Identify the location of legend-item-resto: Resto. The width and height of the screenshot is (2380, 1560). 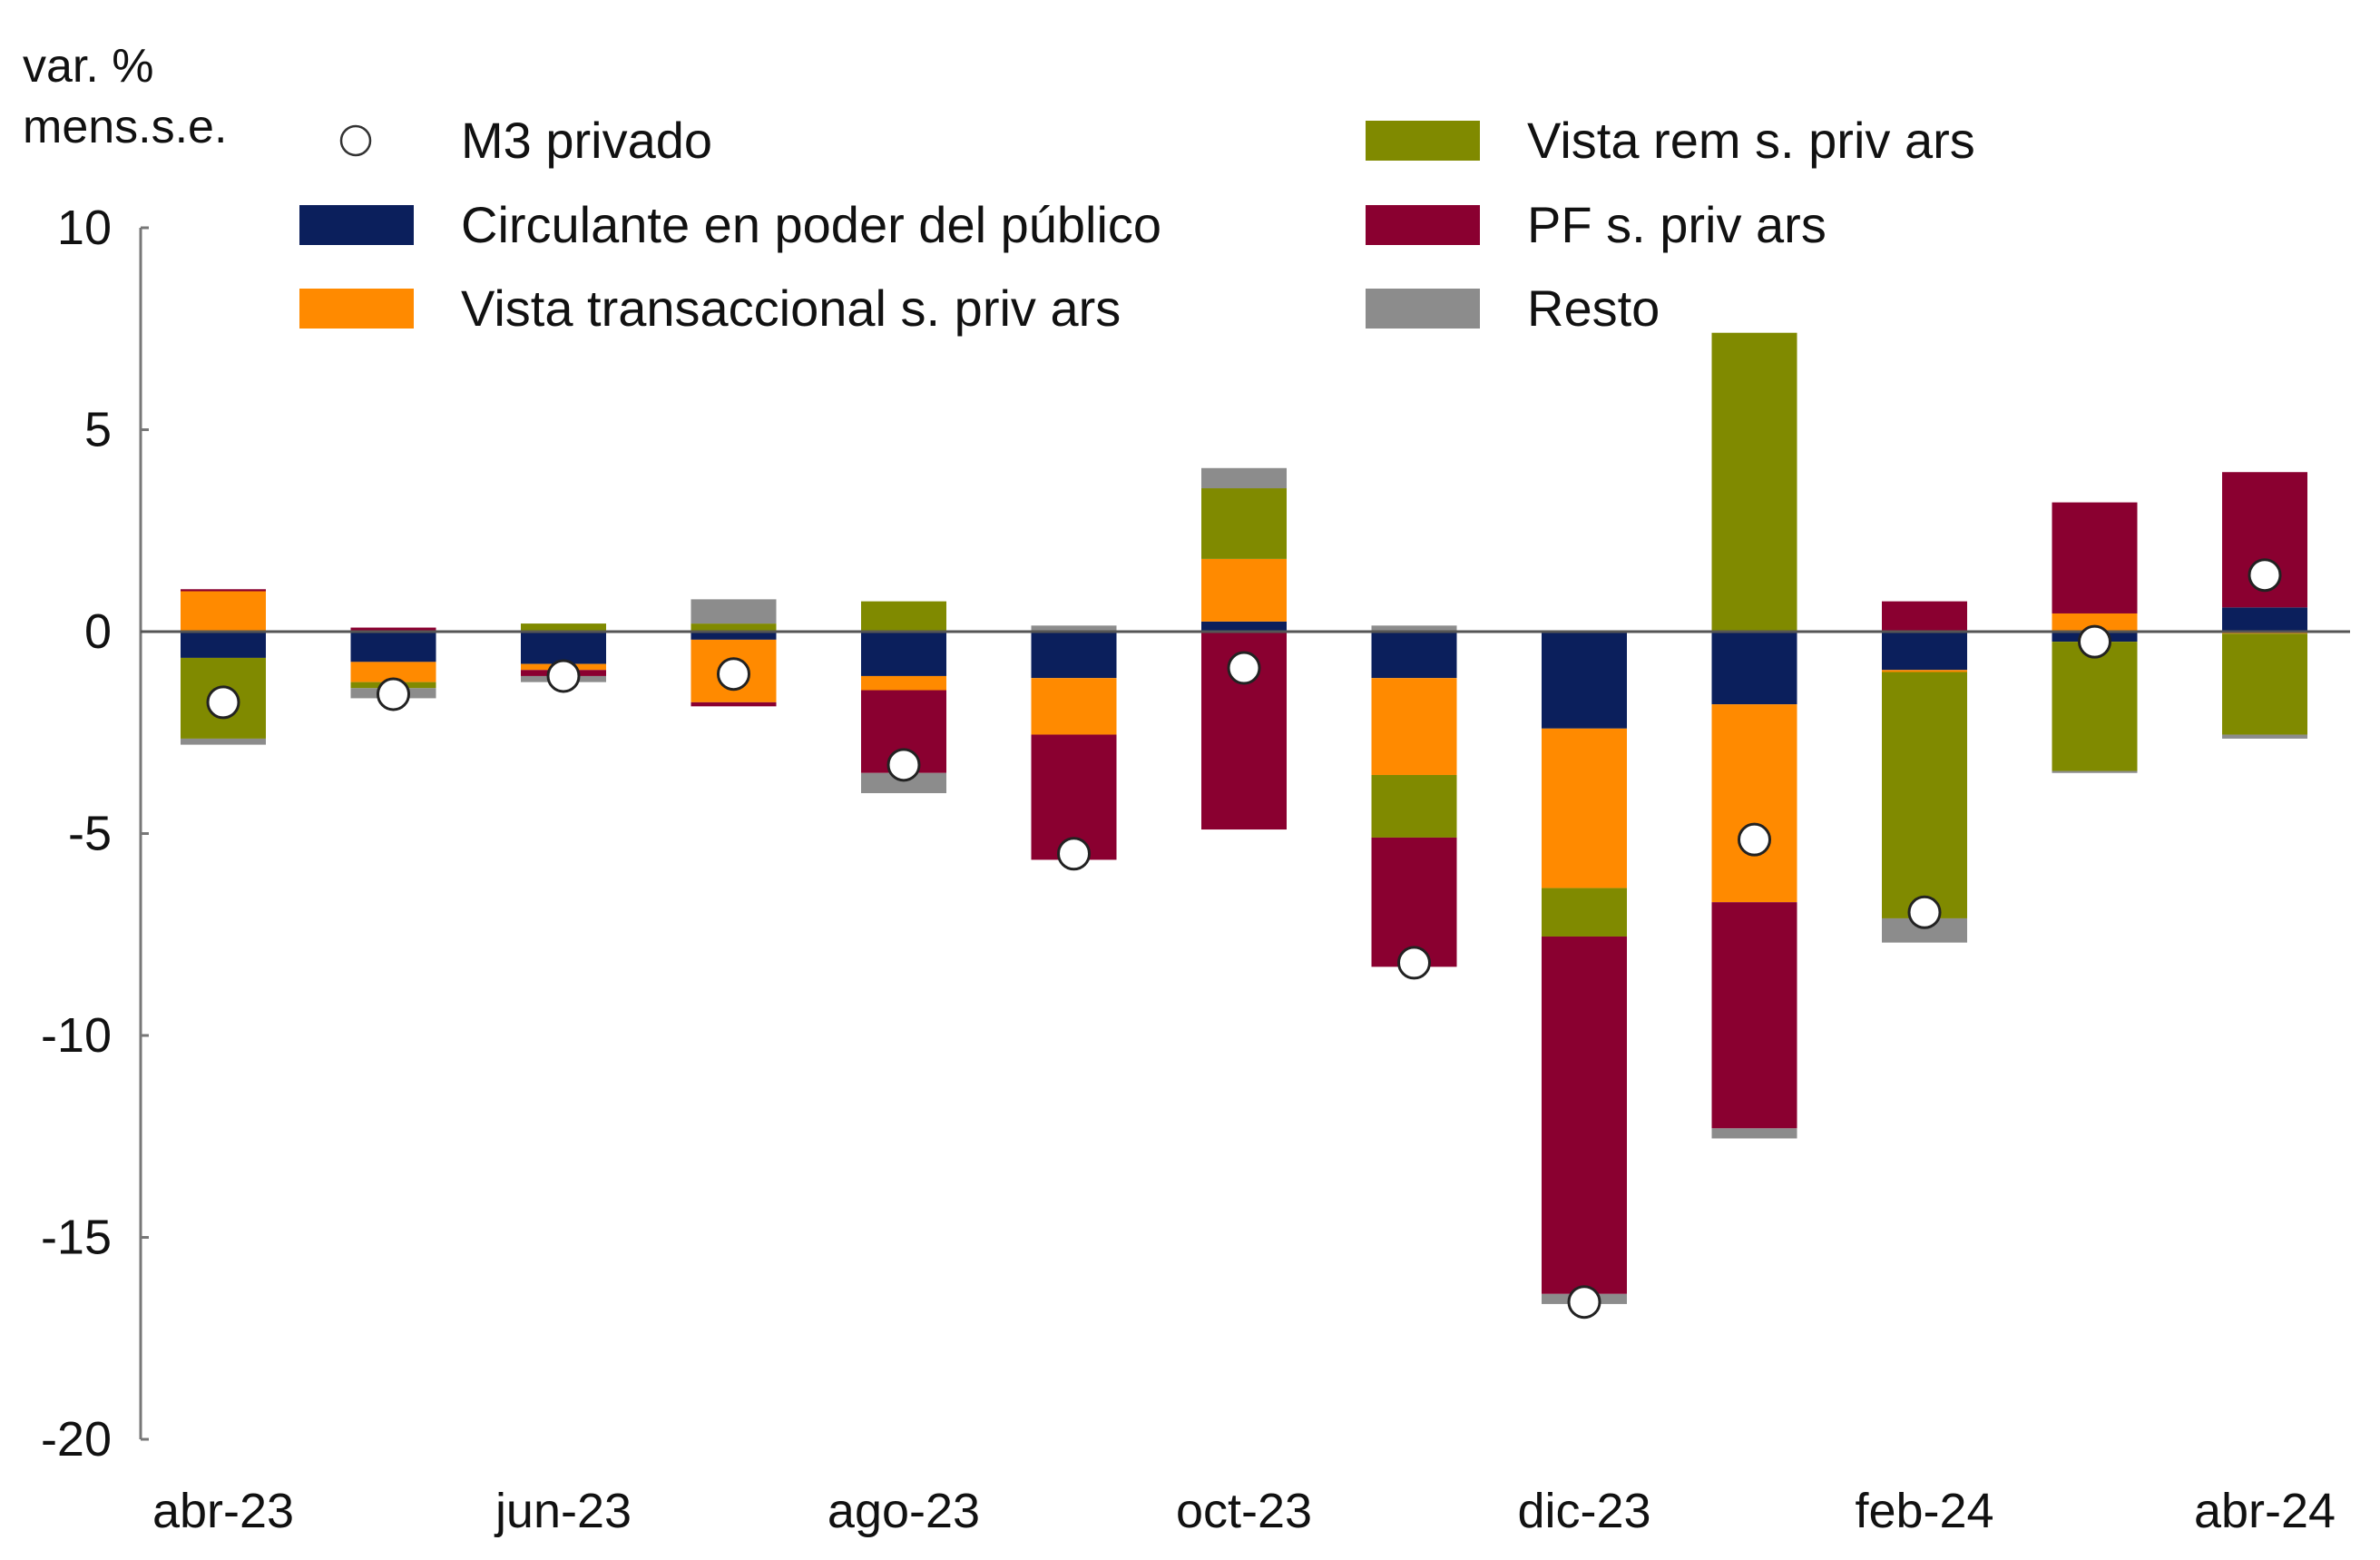
(1513, 308).